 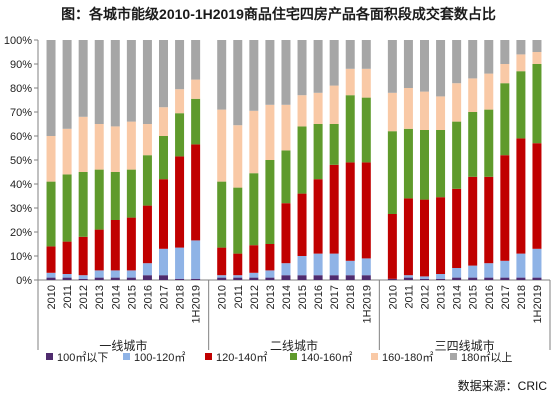 I want to click on y-tick-label: 40%, so click(x=21, y=185).